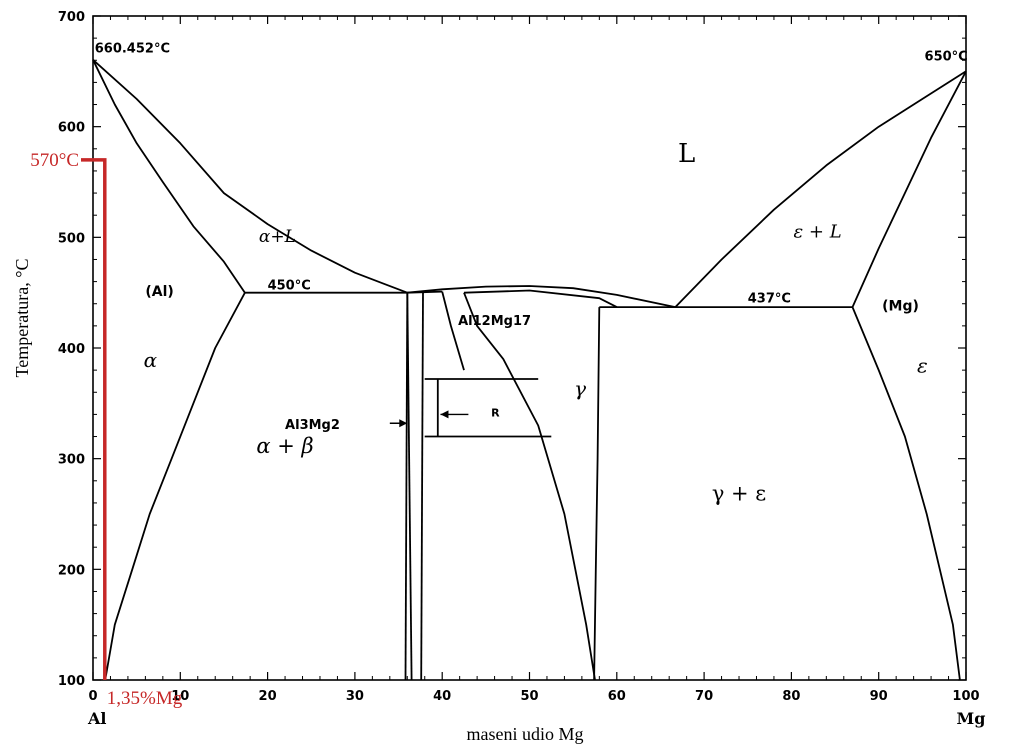 The height and width of the screenshot is (747, 1010). Describe the element at coordinates (791, 696) in the screenshot. I see `x-tick-label-80: 80` at that location.